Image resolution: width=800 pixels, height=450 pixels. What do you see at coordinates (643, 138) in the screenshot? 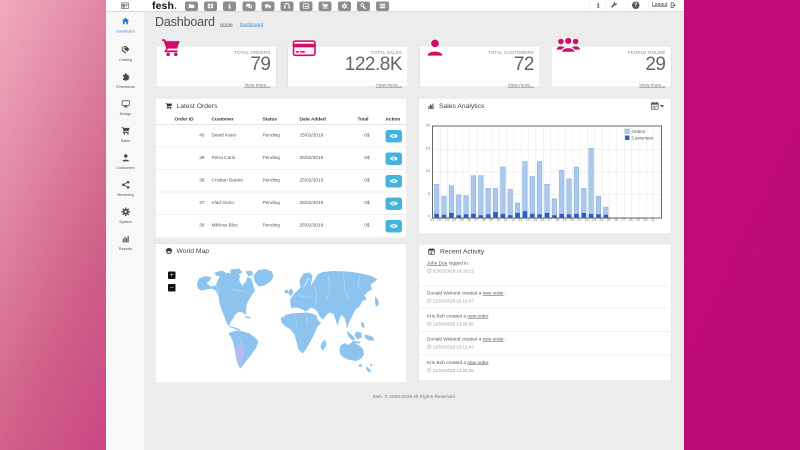
I see `svg-text: Customers` at bounding box center [643, 138].